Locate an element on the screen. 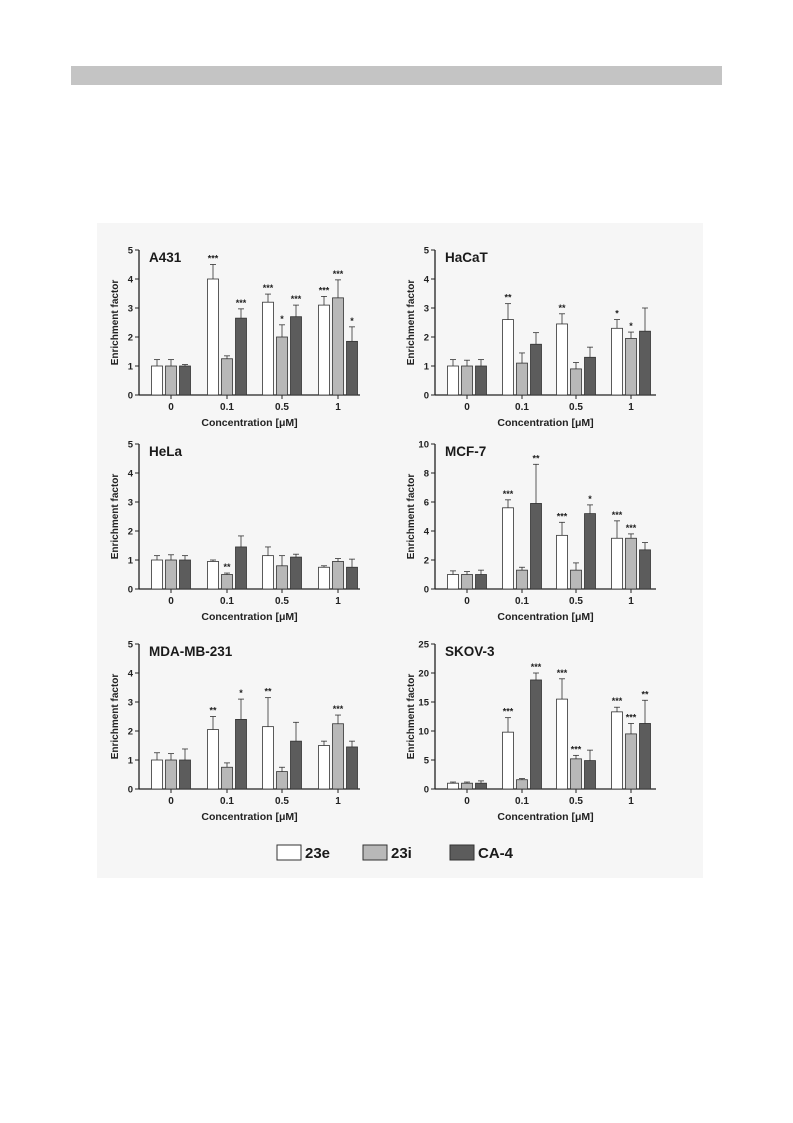 The image size is (793, 1123). y-tick-label: 15 is located at coordinates (423, 703).